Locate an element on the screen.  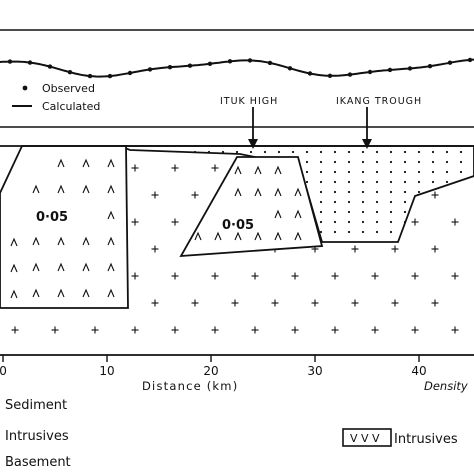
x-tick-label: 20 is located at coordinates (210, 371).